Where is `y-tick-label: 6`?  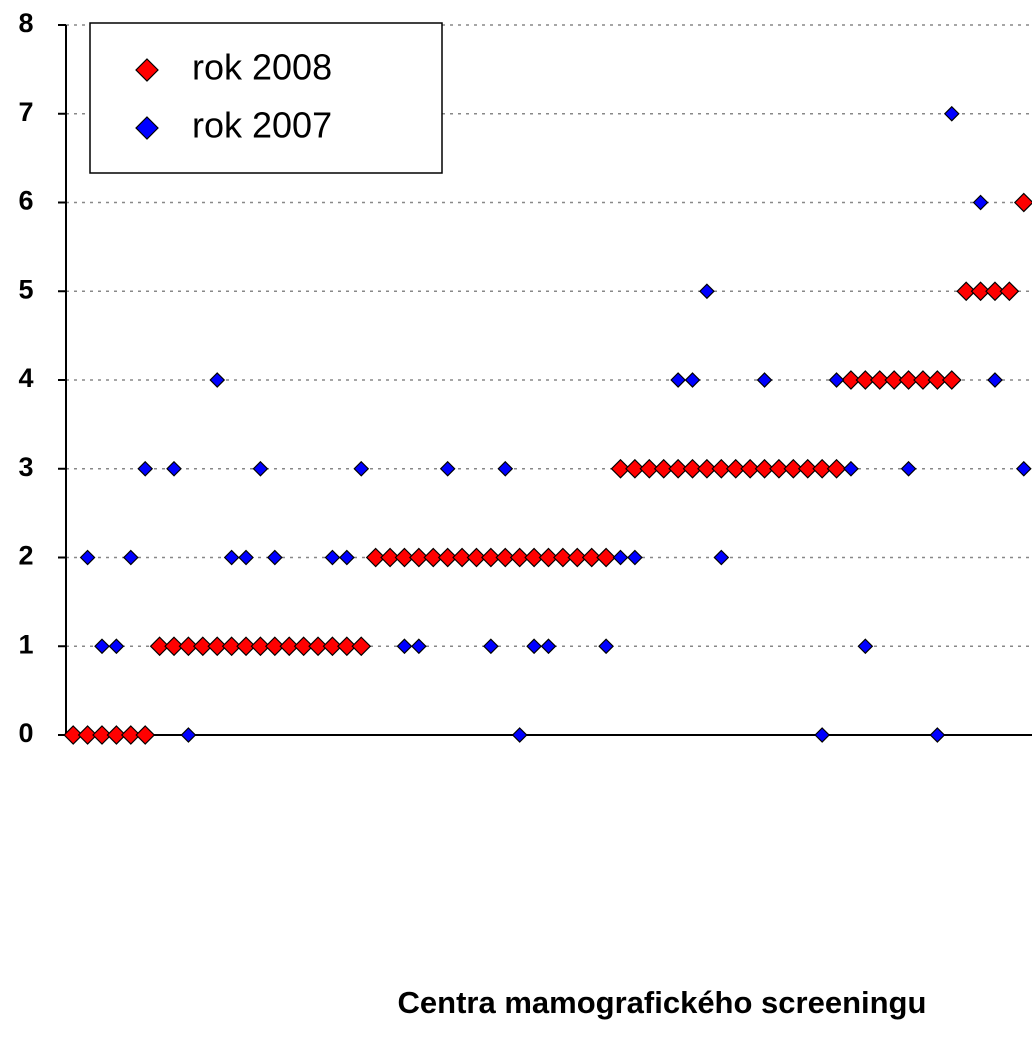 y-tick-label: 6 is located at coordinates (25, 201).